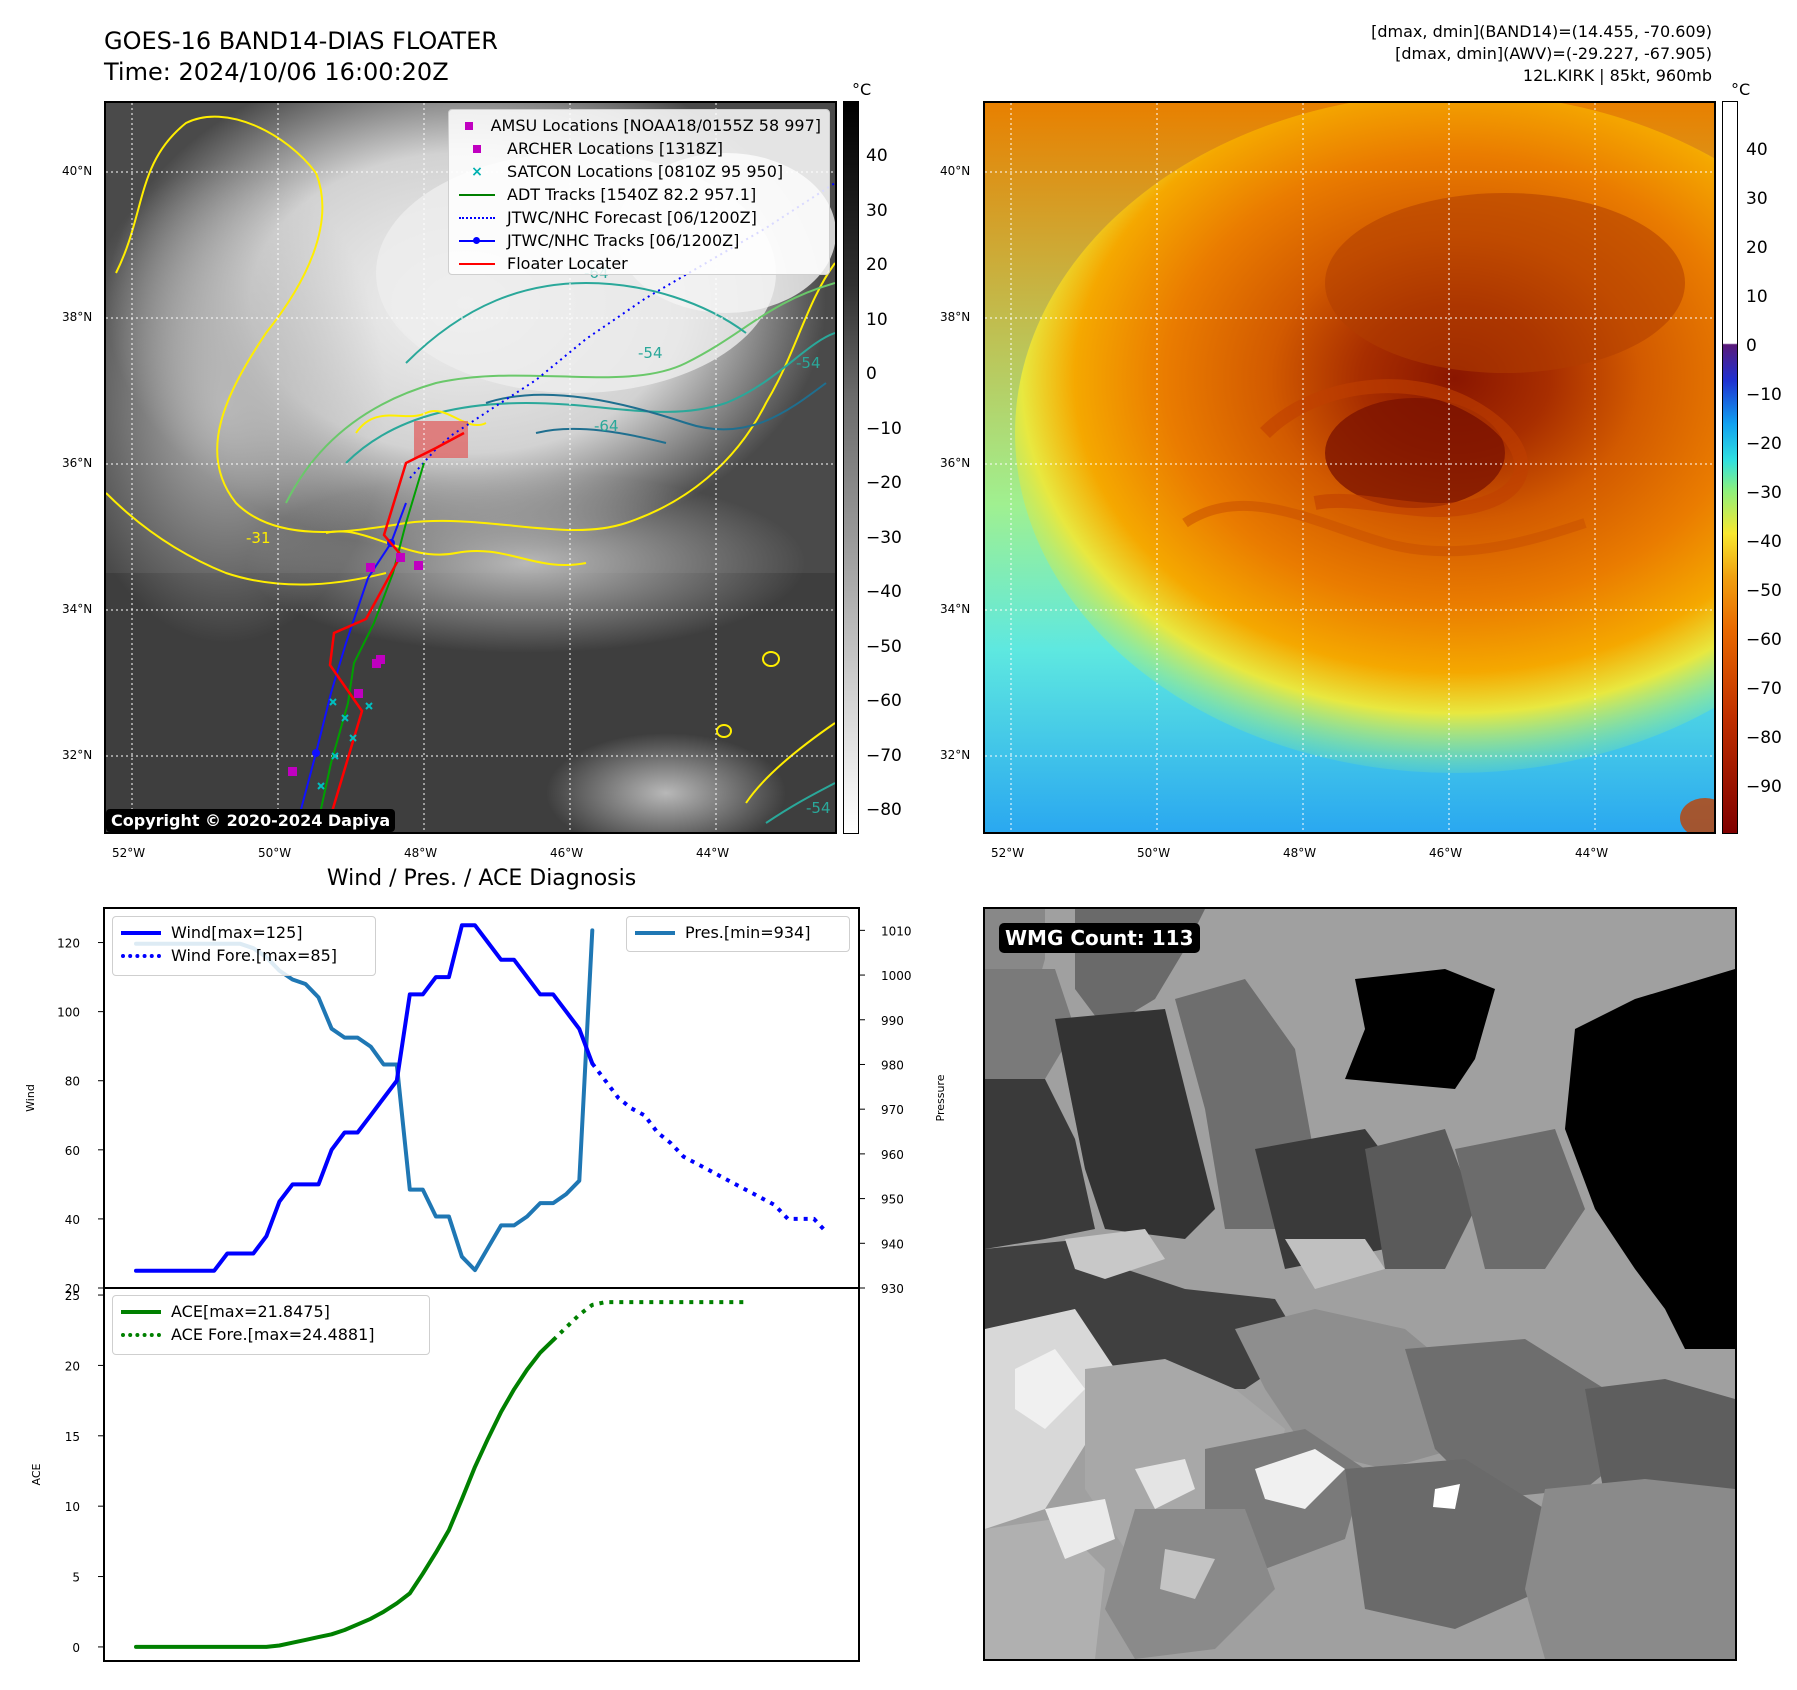 The width and height of the screenshot is (1797, 1690). I want to click on legend-label: AMSU Locations [NOAA18/0155Z 58 997], so click(655, 125).